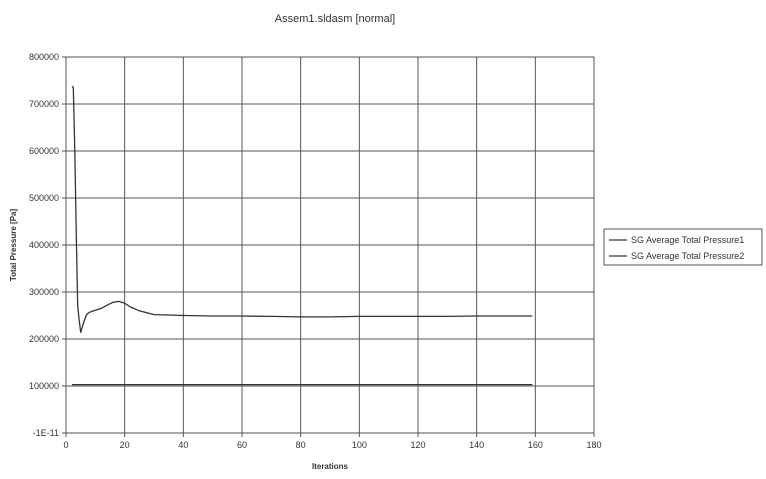 The width and height of the screenshot is (766, 479). Describe the element at coordinates (476, 445) in the screenshot. I see `x-tick-label: 140` at that location.